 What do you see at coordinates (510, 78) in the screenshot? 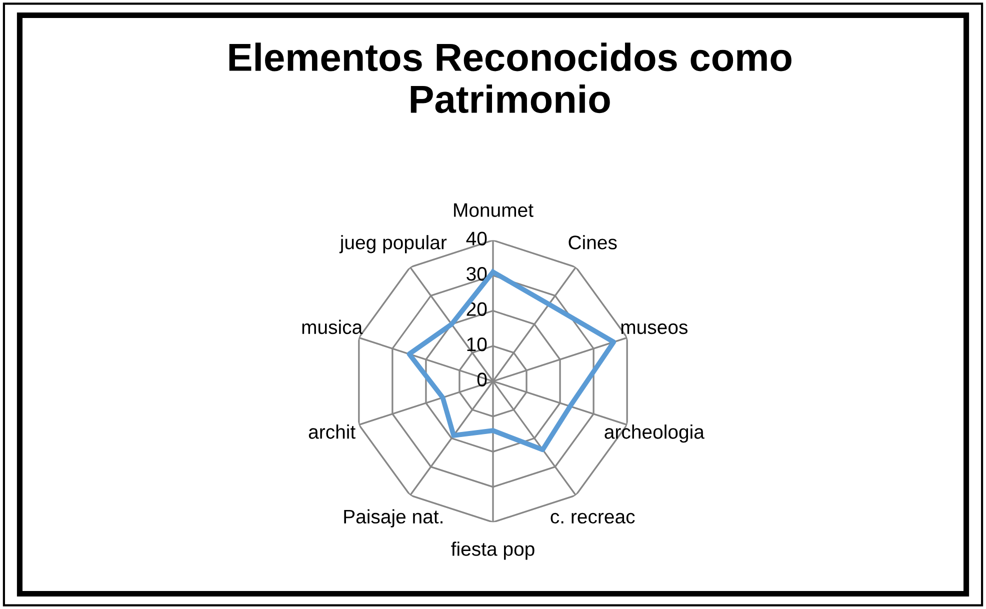
I see `chart-title: Elementos Reconocidos como Patrimonio` at bounding box center [510, 78].